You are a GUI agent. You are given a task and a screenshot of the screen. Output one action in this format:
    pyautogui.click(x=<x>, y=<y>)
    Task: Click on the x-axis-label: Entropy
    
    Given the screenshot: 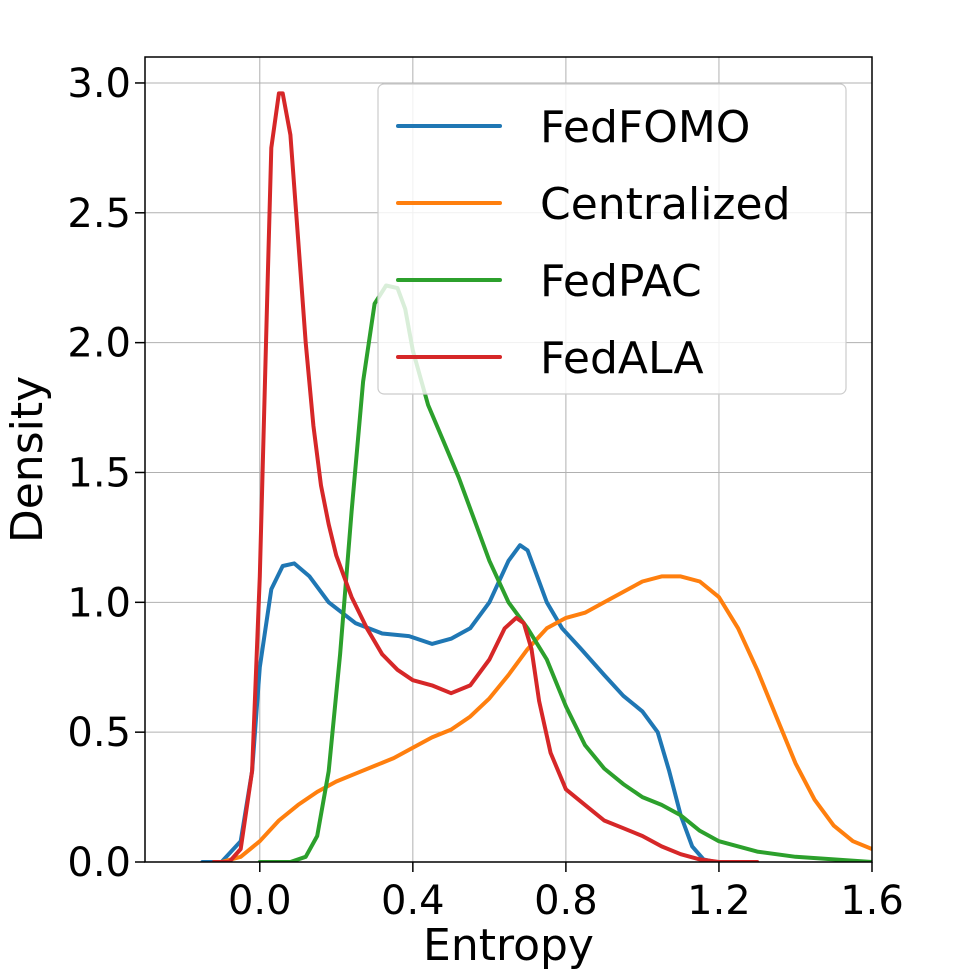 What is the action you would take?
    pyautogui.click(x=508, y=944)
    